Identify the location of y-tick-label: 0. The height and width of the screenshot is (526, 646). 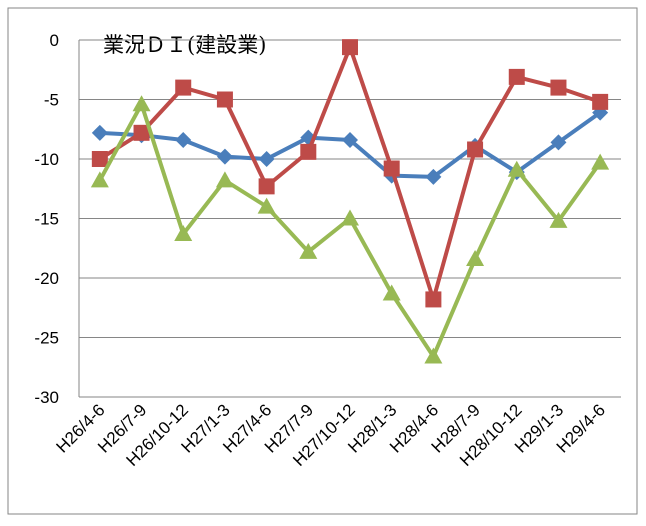
(54, 40).